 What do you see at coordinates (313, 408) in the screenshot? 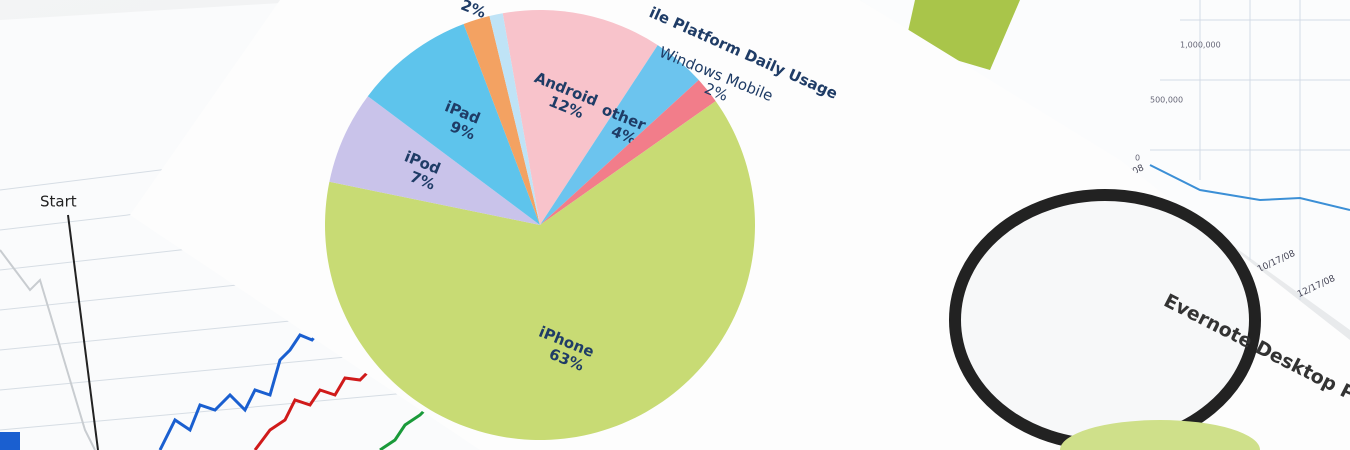
I see `red-line` at bounding box center [313, 408].